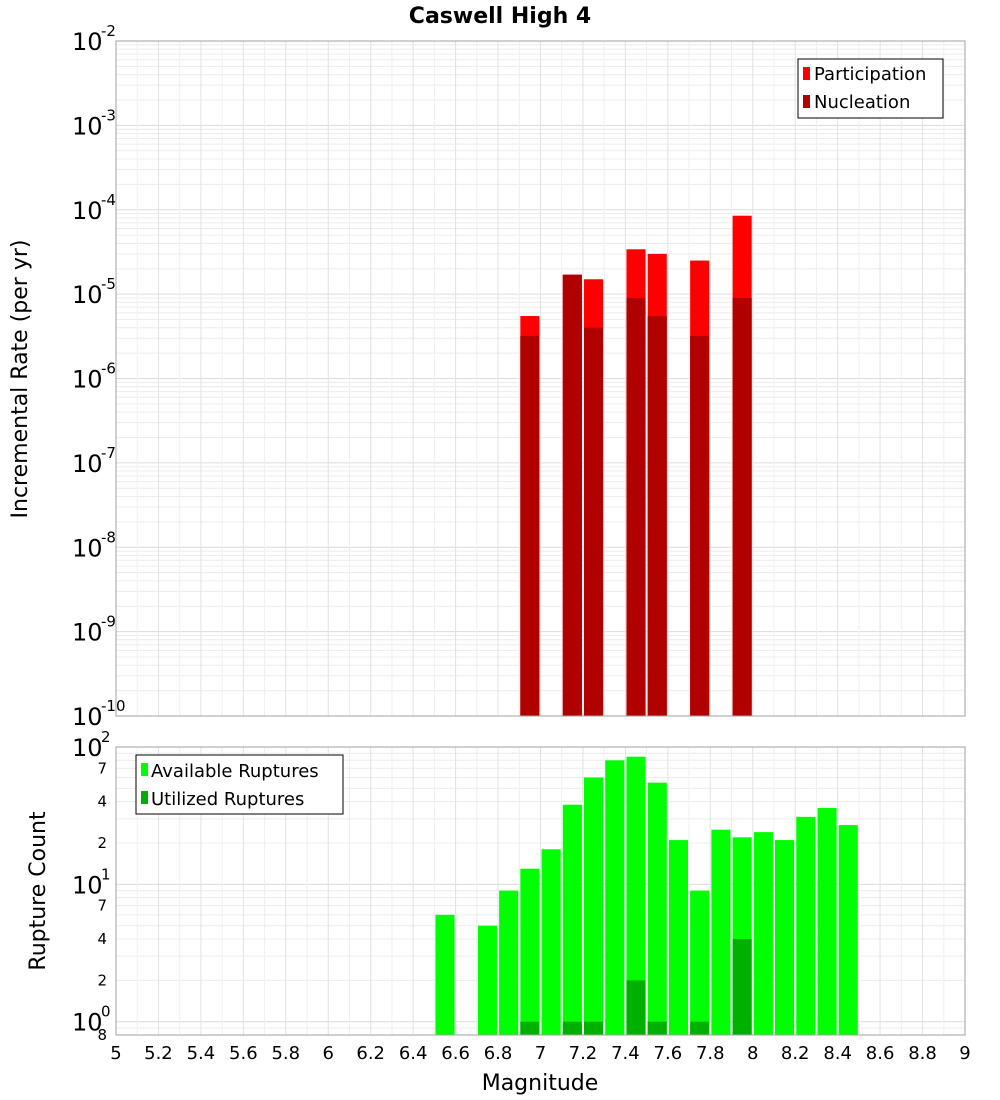 This screenshot has width=1000, height=1100. What do you see at coordinates (806, 73) in the screenshot?
I see `legend-swatch-participation` at bounding box center [806, 73].